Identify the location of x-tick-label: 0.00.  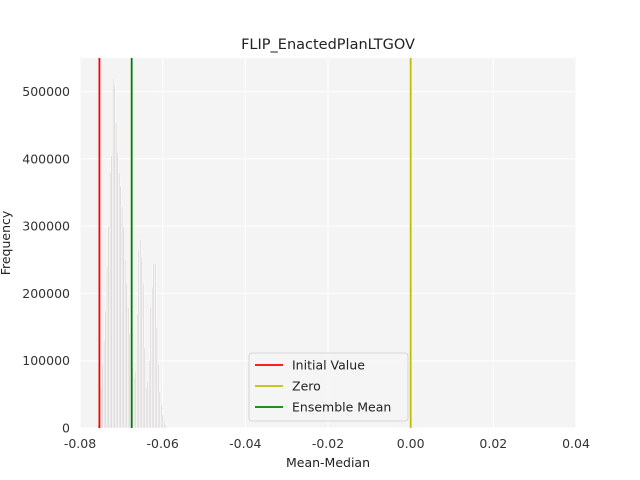
(411, 443).